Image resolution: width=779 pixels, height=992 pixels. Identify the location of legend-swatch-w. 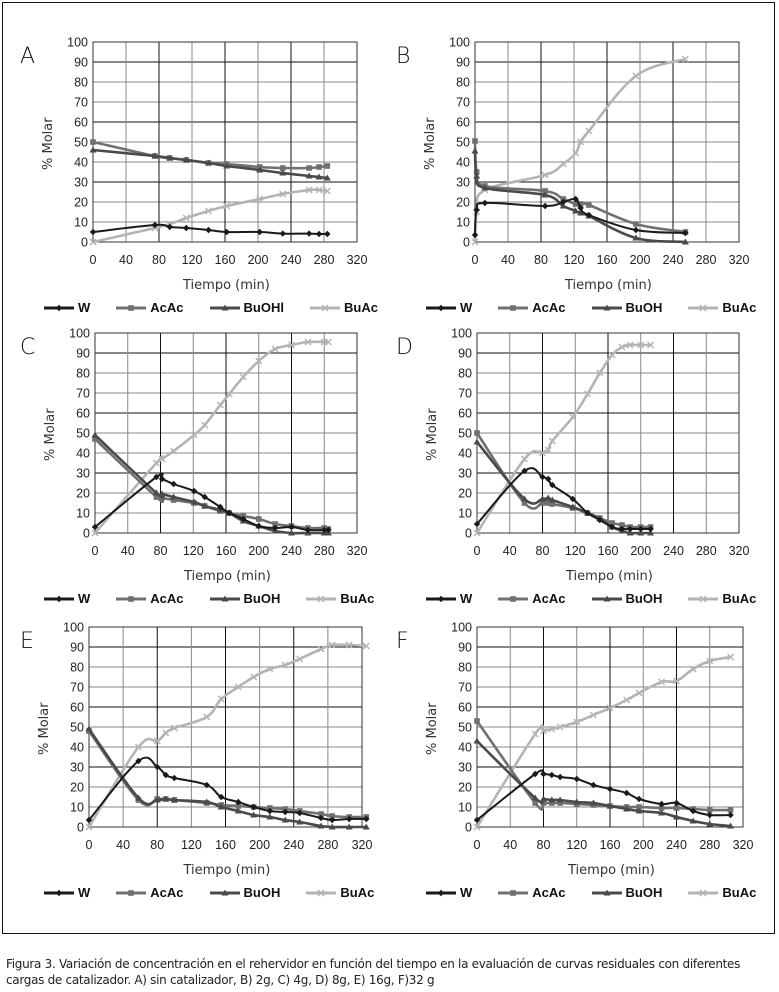
(441, 598).